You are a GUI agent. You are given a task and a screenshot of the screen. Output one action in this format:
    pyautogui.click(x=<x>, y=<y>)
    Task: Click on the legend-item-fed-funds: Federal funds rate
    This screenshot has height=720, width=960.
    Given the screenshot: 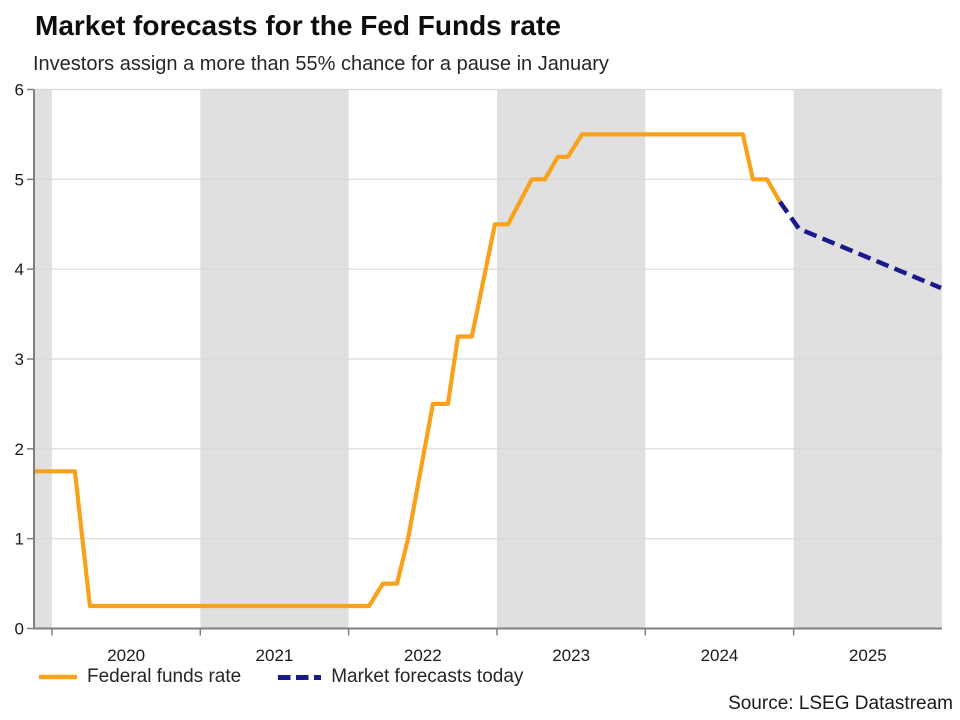 What is the action you would take?
    pyautogui.click(x=139, y=677)
    